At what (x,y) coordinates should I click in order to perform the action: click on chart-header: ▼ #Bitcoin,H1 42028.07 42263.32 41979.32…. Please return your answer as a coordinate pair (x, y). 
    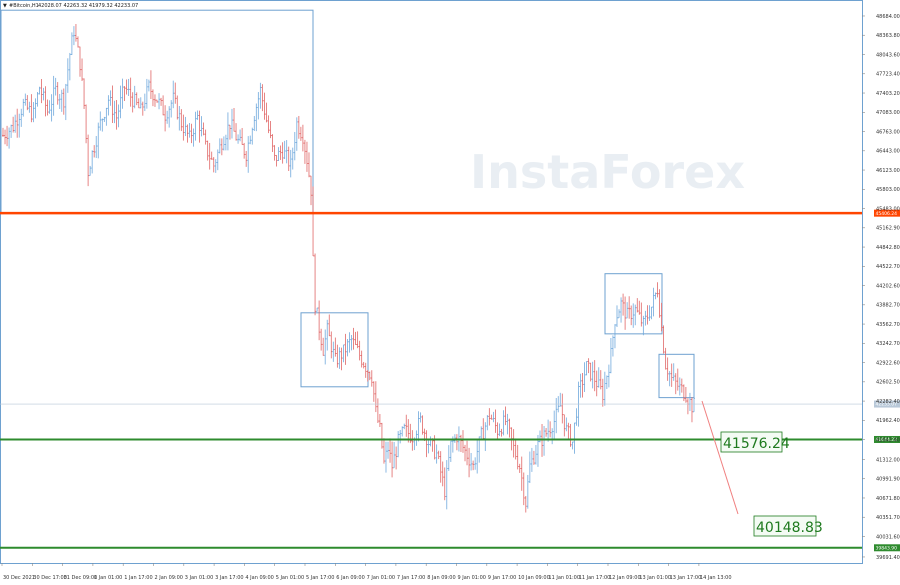
    Looking at the image, I should click on (70, 6).